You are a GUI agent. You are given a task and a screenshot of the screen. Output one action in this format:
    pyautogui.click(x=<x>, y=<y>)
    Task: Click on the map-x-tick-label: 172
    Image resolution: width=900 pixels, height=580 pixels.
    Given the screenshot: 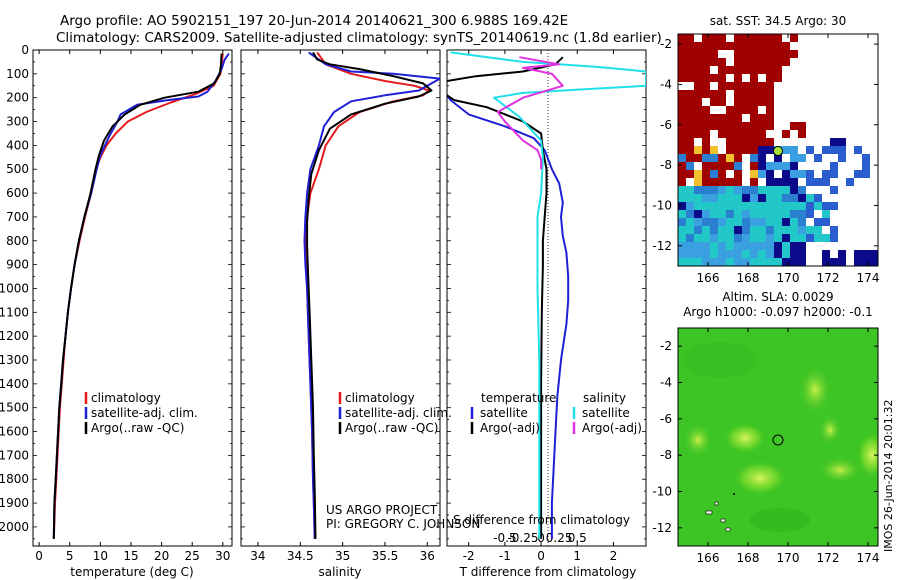 What is the action you would take?
    pyautogui.click(x=828, y=558)
    